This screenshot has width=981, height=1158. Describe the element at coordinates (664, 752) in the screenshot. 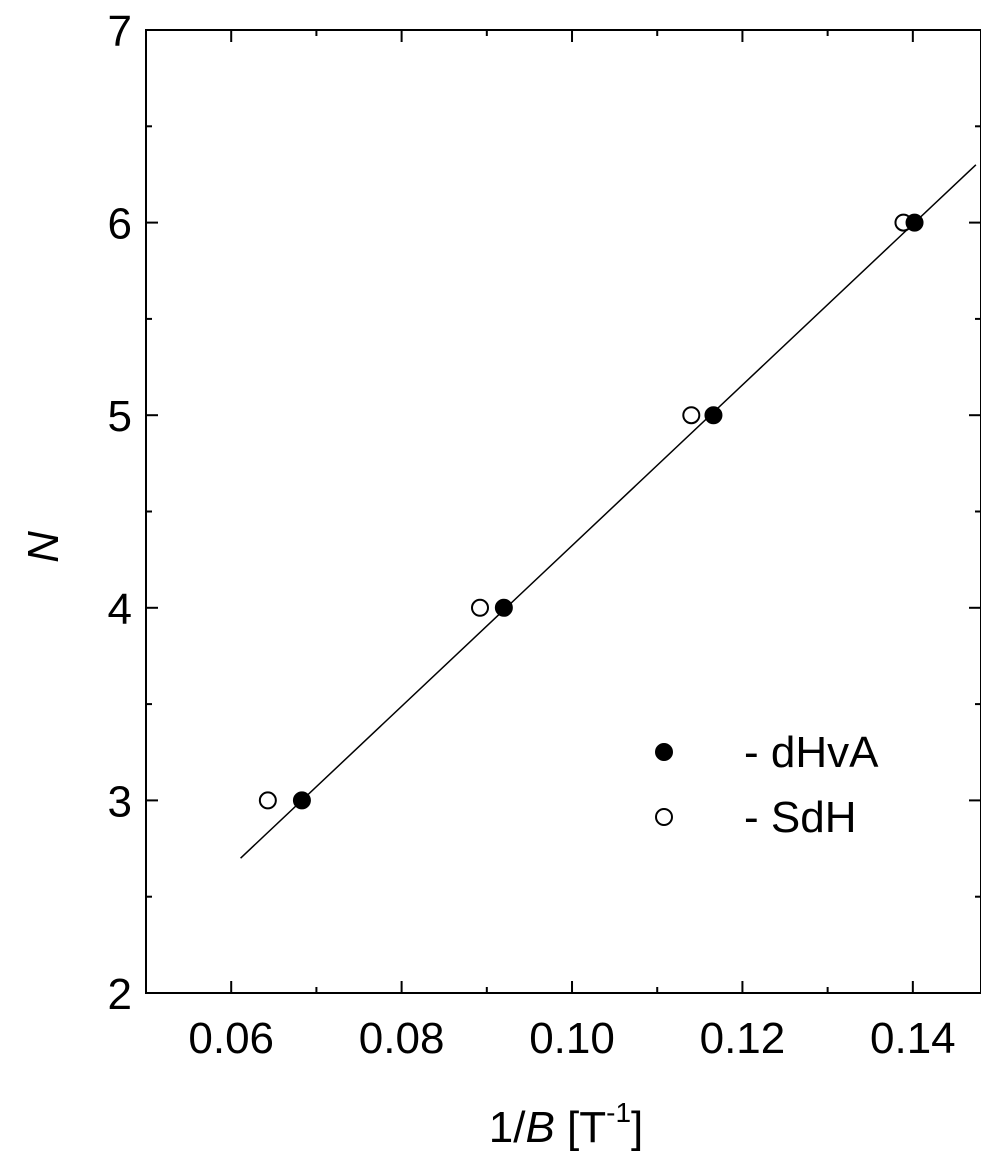

I see `legend-marker-dhva` at that location.